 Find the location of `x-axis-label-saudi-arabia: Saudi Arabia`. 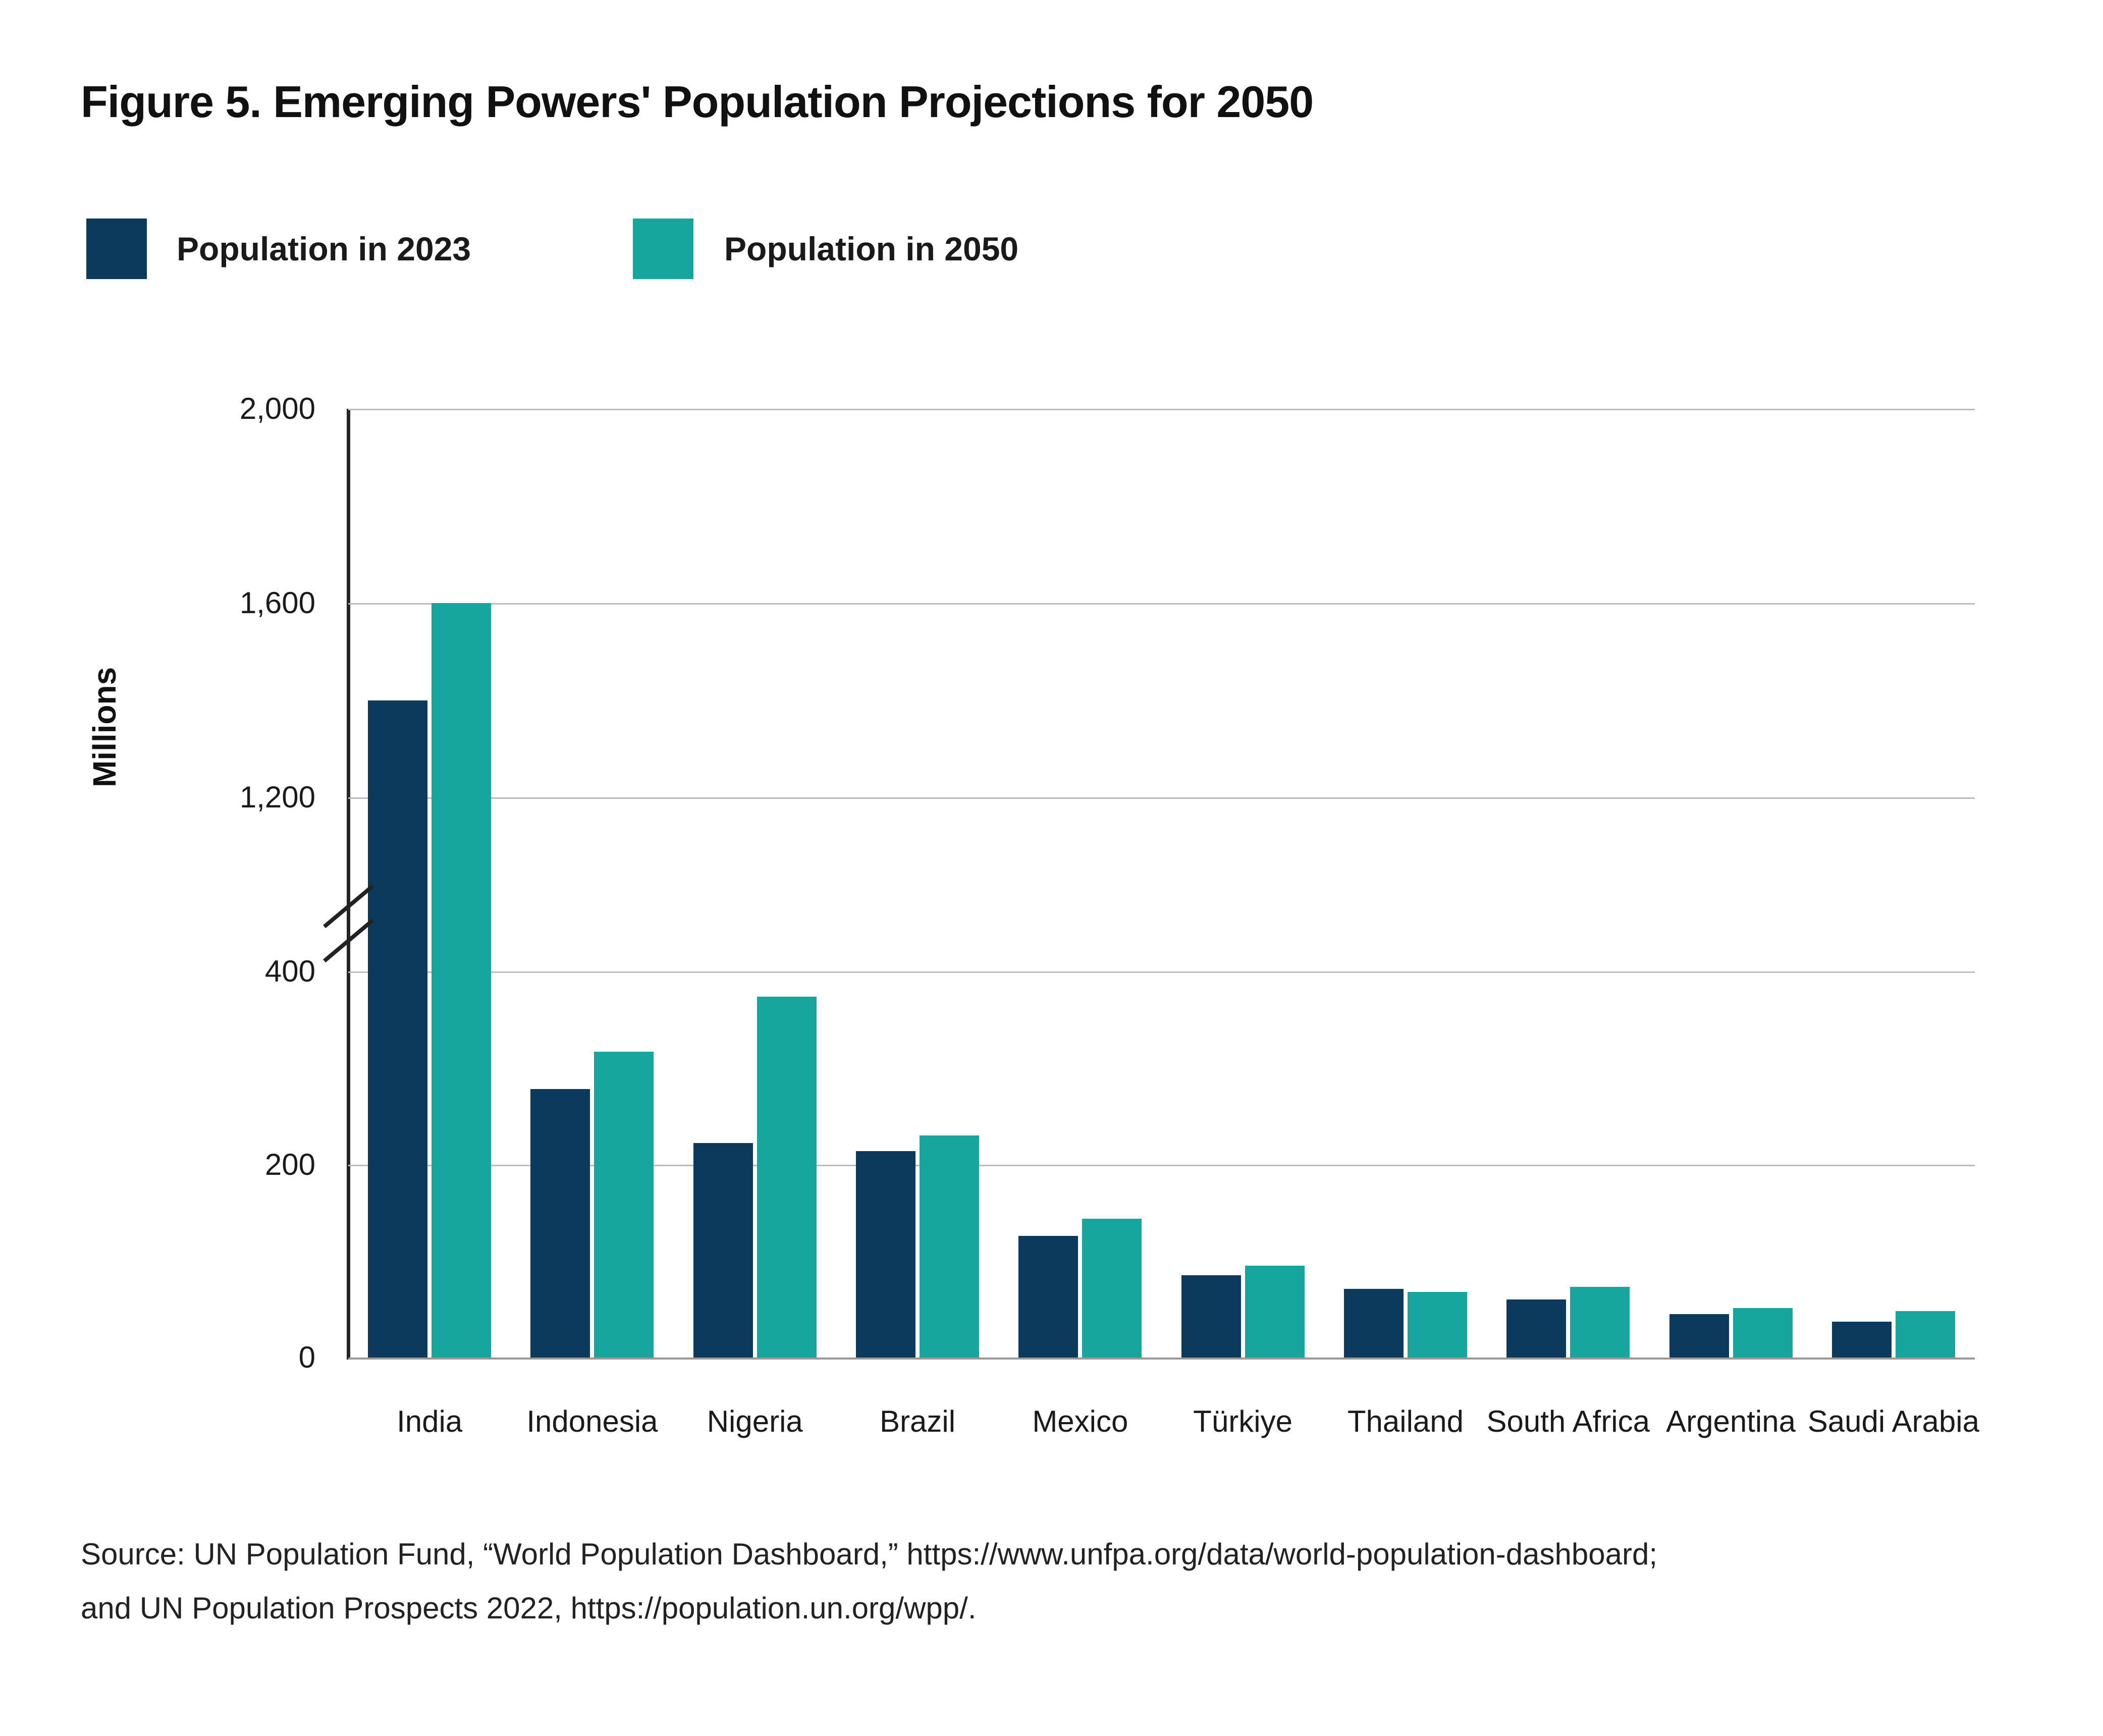

x-axis-label-saudi-arabia: Saudi Arabia is located at coordinates (1893, 1421).